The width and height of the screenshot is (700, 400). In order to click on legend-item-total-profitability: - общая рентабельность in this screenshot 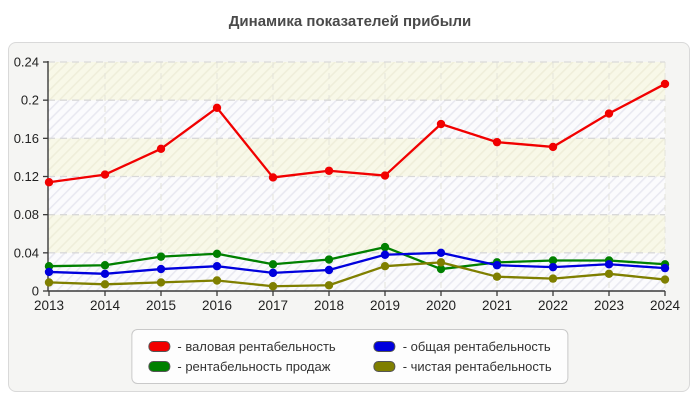, I will do `click(462, 346)`.